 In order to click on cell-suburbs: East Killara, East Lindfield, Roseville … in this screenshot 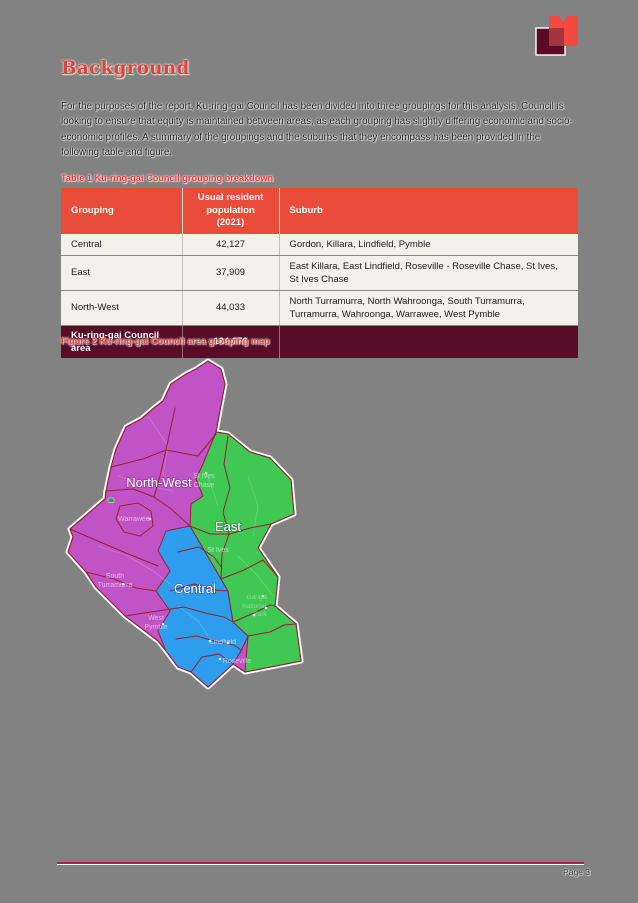, I will do `click(428, 273)`.